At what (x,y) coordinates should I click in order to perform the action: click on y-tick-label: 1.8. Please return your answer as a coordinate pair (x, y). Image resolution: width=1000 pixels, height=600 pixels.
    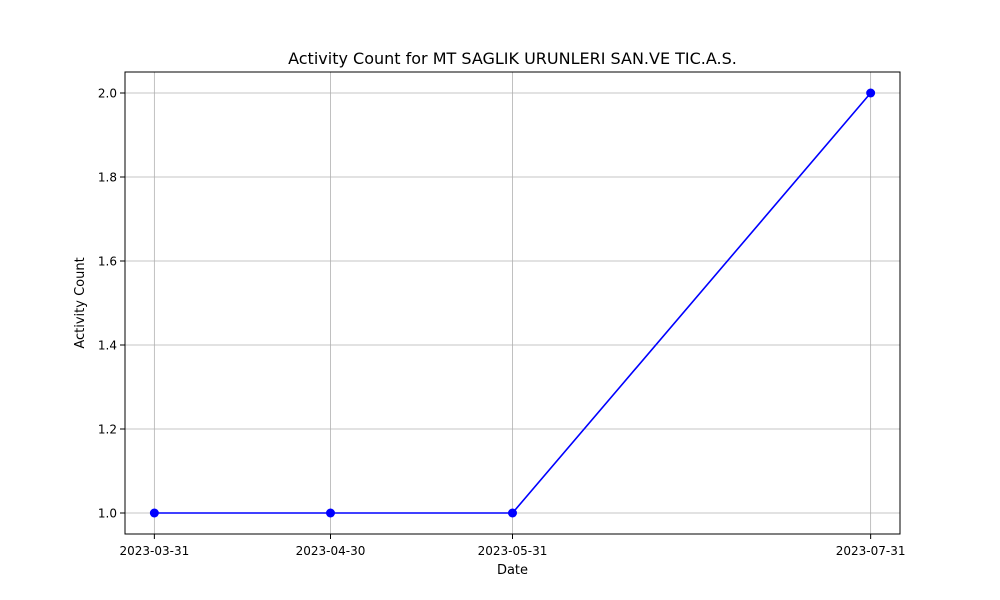
    Looking at the image, I should click on (107, 178).